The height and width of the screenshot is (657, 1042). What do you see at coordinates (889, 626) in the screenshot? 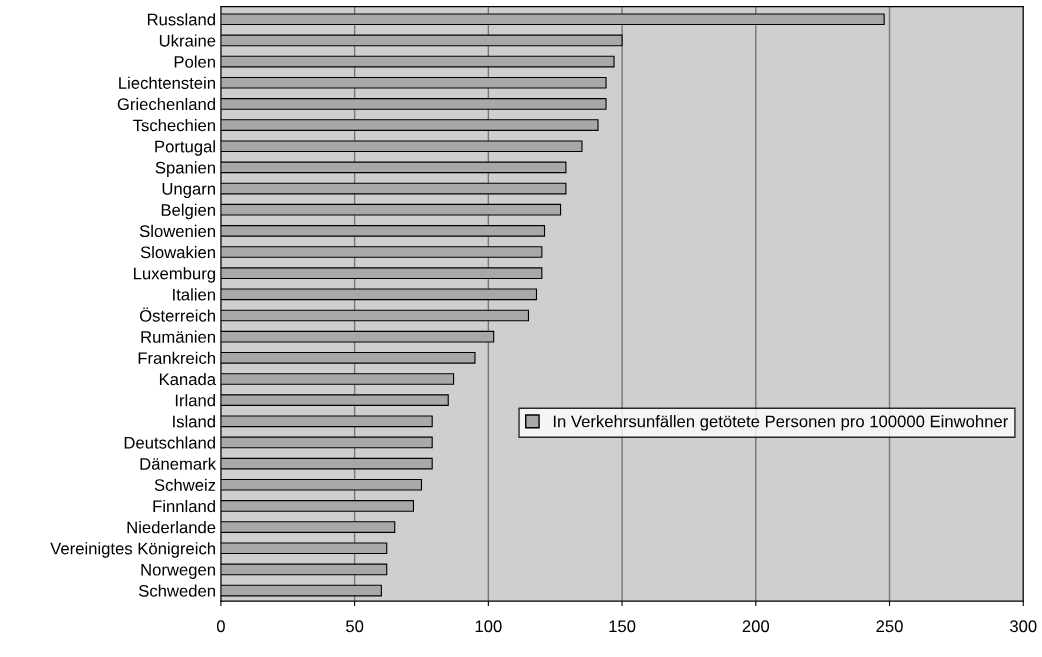
I see `x-tick-label: 250` at bounding box center [889, 626].